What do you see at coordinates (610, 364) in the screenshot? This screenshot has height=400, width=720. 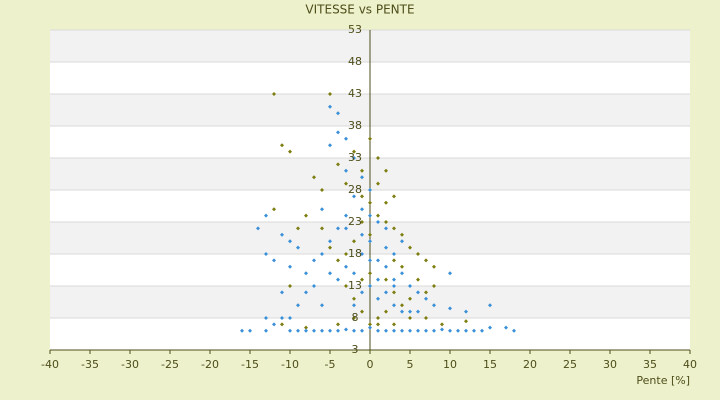 I see `x-tick-label: 30` at bounding box center [610, 364].